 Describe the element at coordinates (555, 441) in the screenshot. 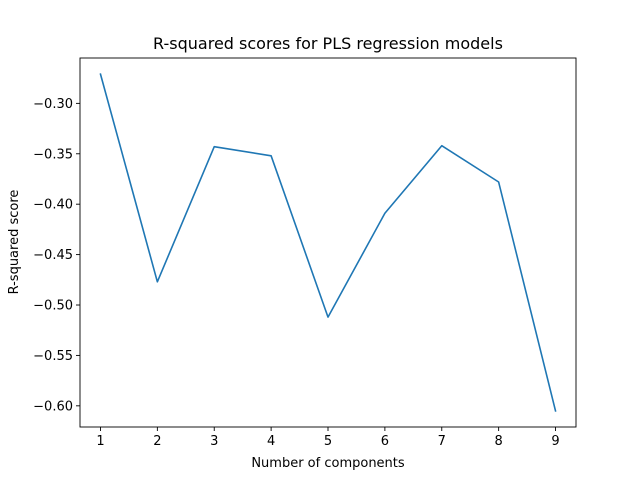

I see `x-tick-label-9: 9` at that location.